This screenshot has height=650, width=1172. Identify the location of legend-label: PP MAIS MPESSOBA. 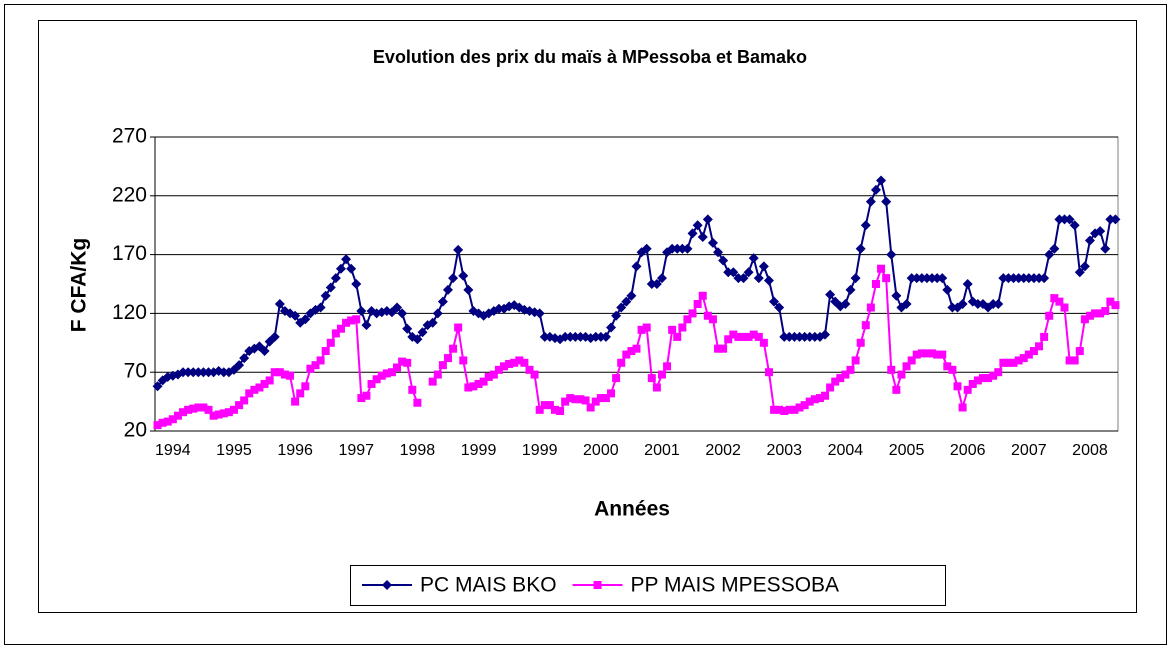
(735, 585).